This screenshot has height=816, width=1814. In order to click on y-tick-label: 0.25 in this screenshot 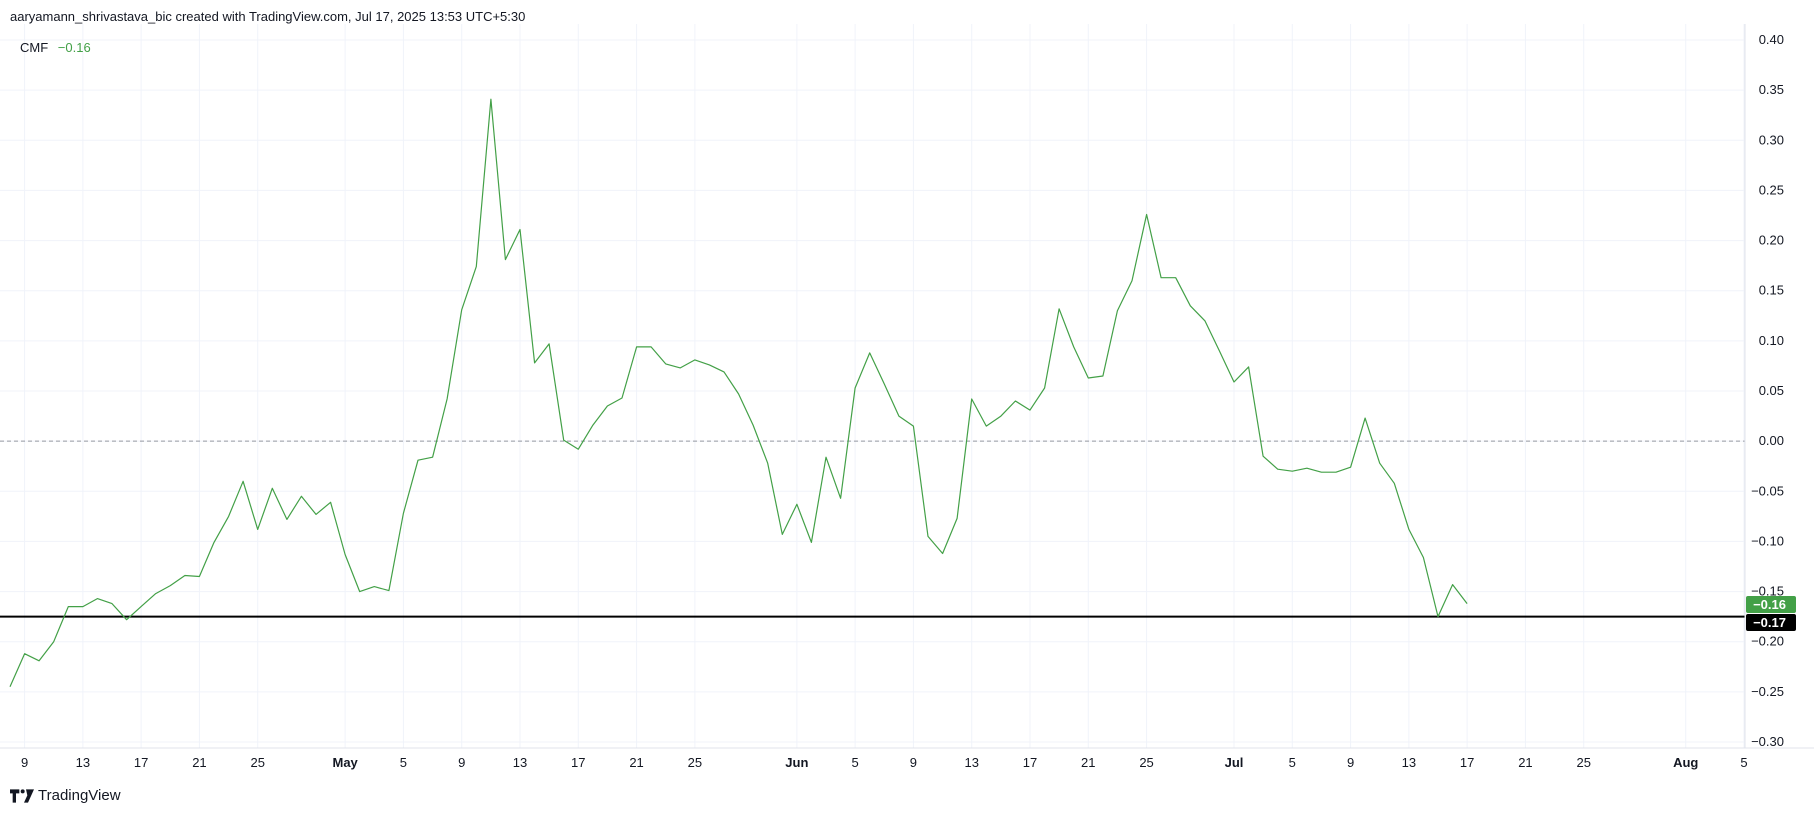, I will do `click(1771, 189)`.